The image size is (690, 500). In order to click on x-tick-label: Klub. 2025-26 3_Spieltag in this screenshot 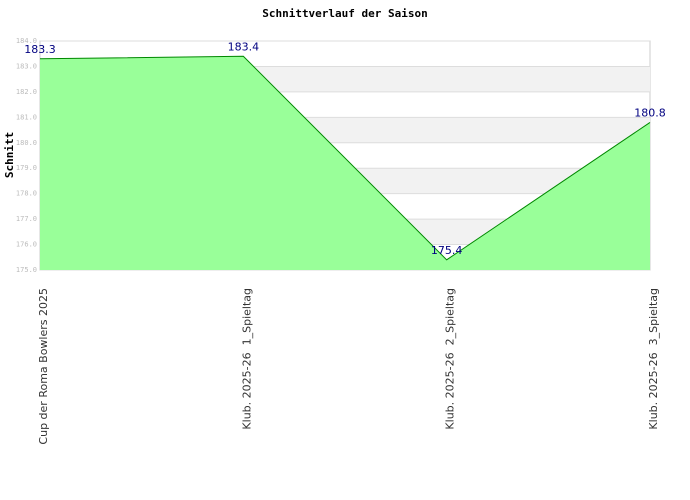, I will do `click(653, 359)`.